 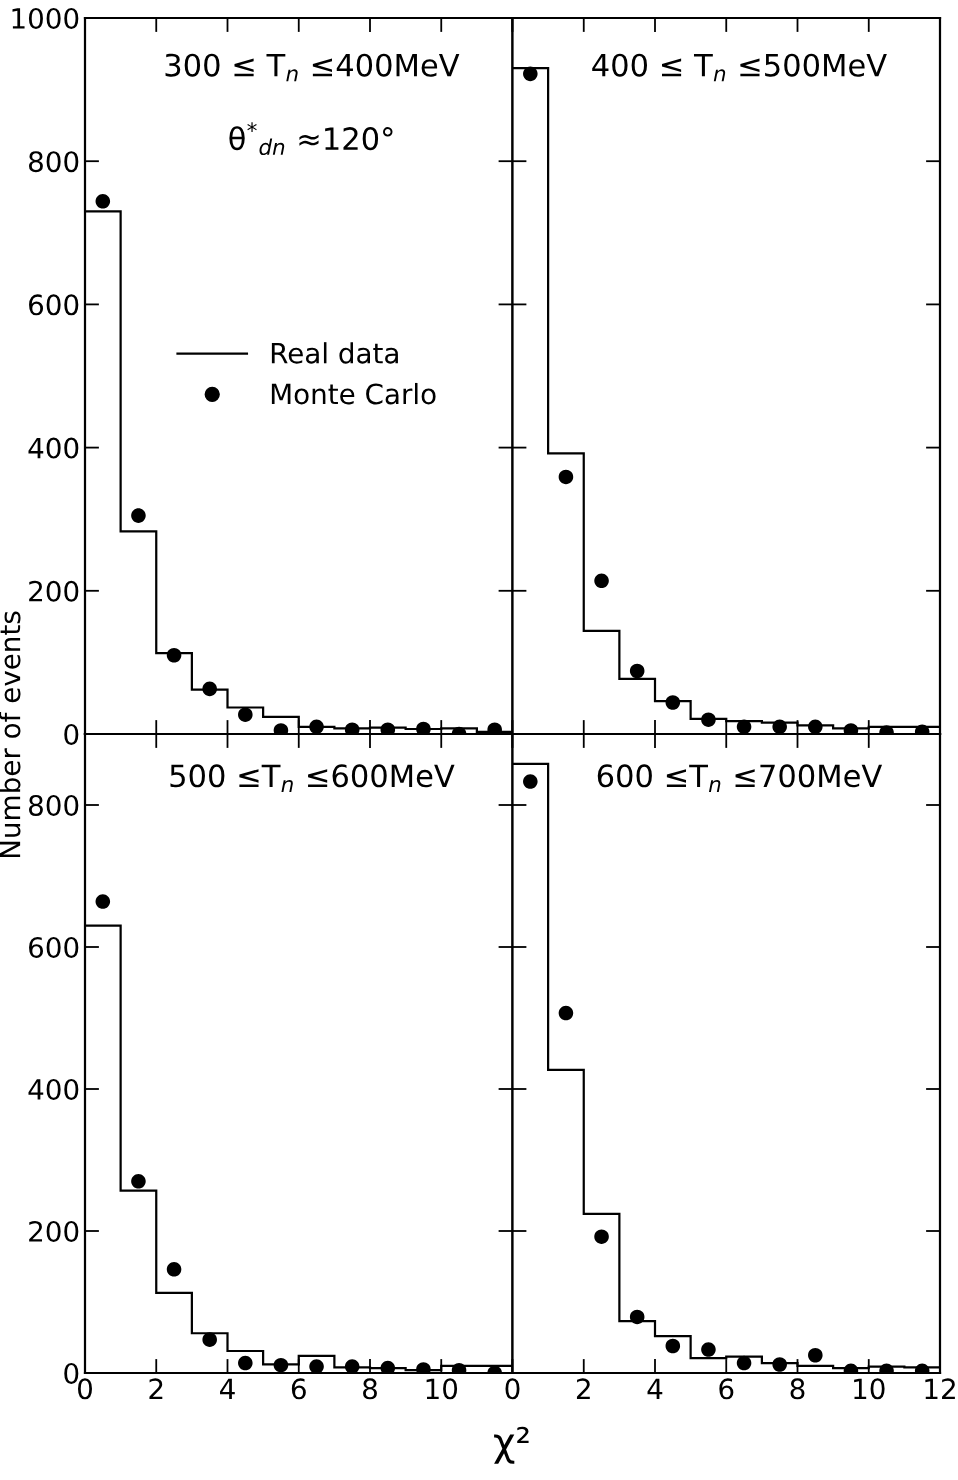 I want to click on annotation: 600 ≤T$_{n}$ ≤700MeV, so click(x=740, y=778).